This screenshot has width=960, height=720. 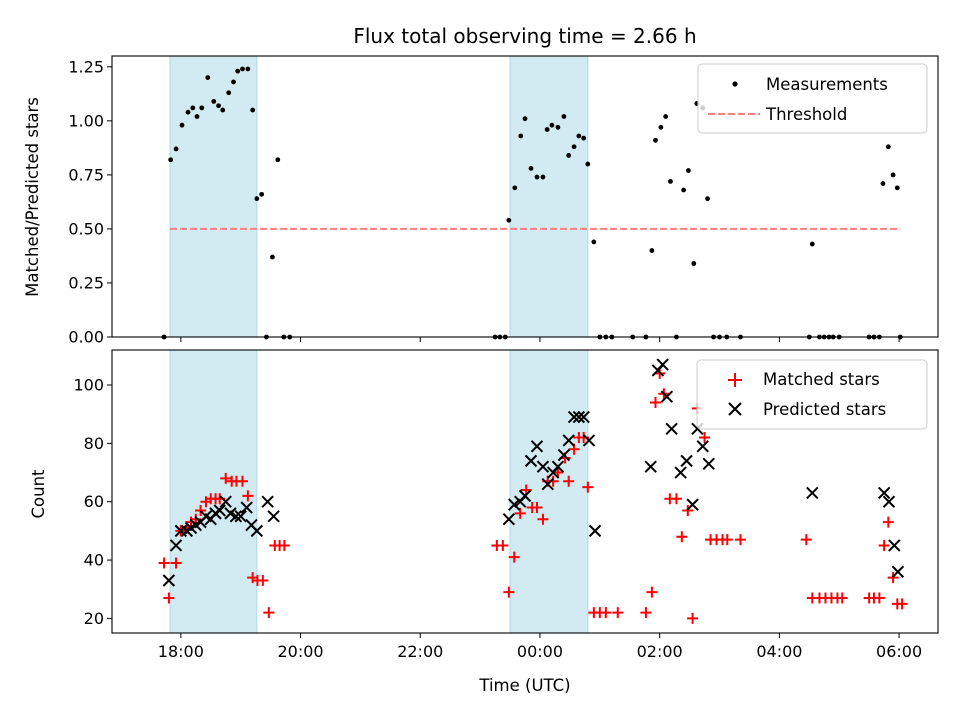 What do you see at coordinates (827, 84) in the screenshot?
I see `legend-label-measurements: Measurements` at bounding box center [827, 84].